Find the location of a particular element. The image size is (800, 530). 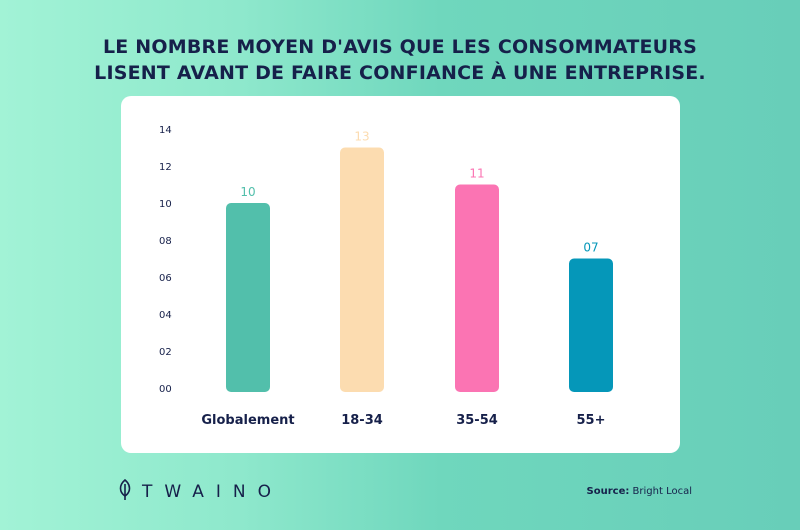

x-category-label: Globalement is located at coordinates (247, 420).